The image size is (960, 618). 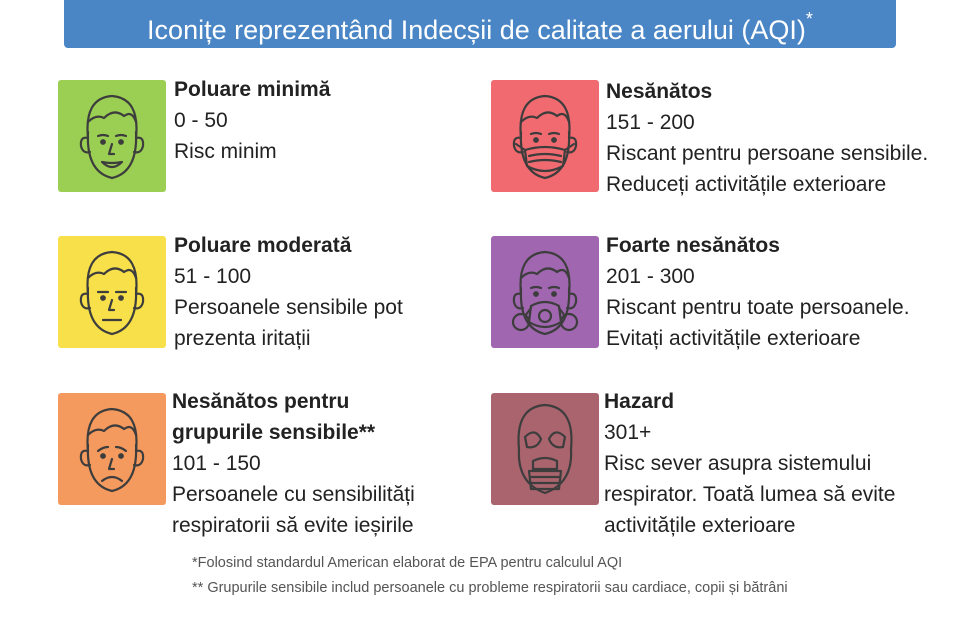 I want to click on smiling-face-icon, so click(x=112, y=137).